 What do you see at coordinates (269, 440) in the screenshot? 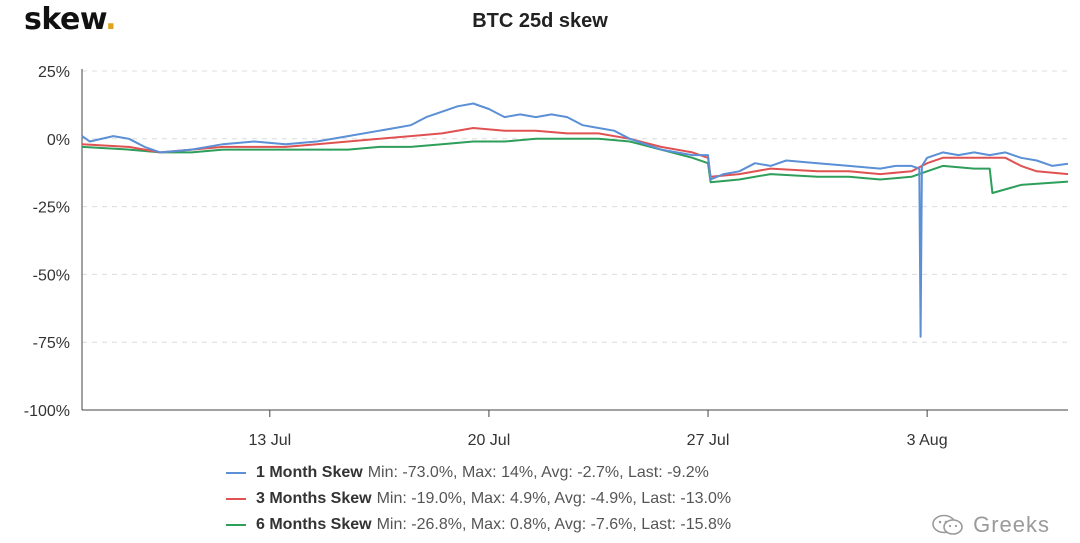
I see `x-tick-label: 13 Jul` at bounding box center [269, 440].